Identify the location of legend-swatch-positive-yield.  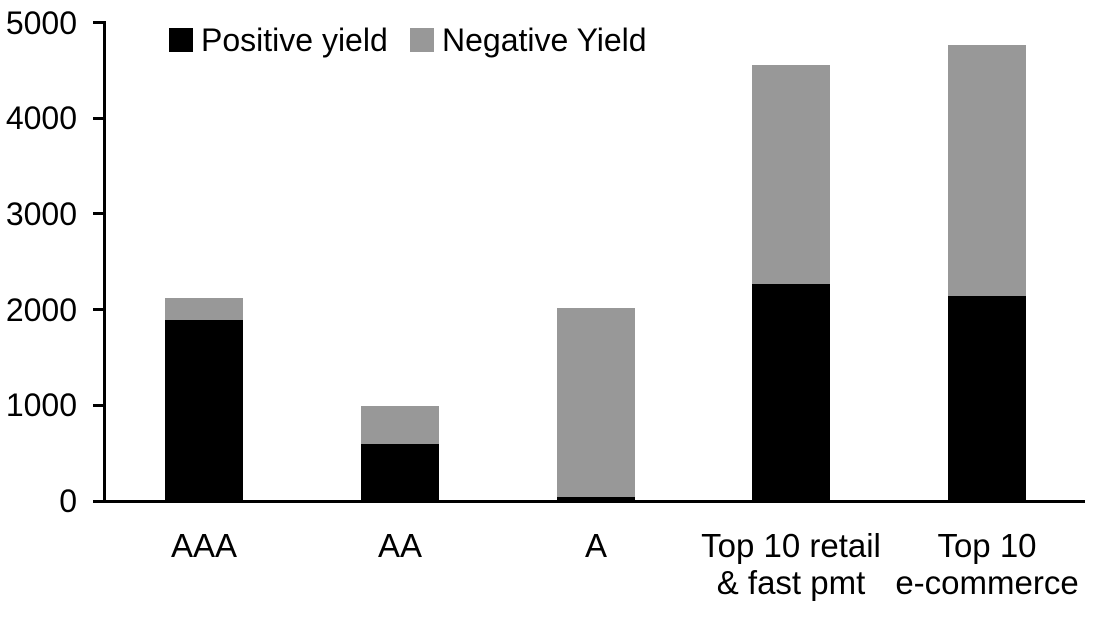
(181, 40).